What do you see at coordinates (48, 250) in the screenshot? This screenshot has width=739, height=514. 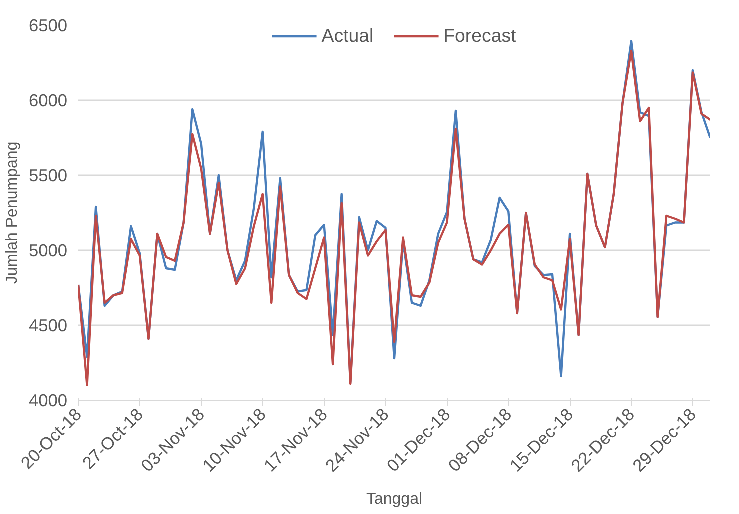 I see `y-tick-label: 5000` at bounding box center [48, 250].